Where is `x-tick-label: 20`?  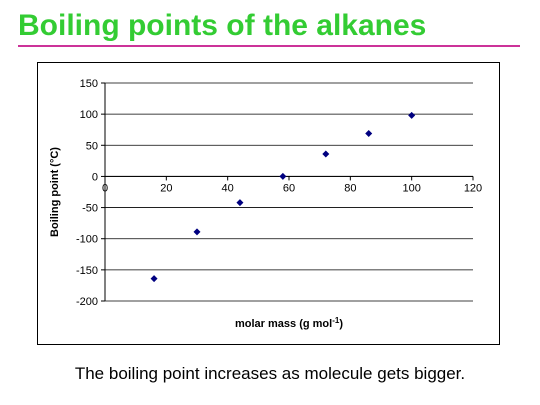
x-tick-label: 20 is located at coordinates (166, 188).